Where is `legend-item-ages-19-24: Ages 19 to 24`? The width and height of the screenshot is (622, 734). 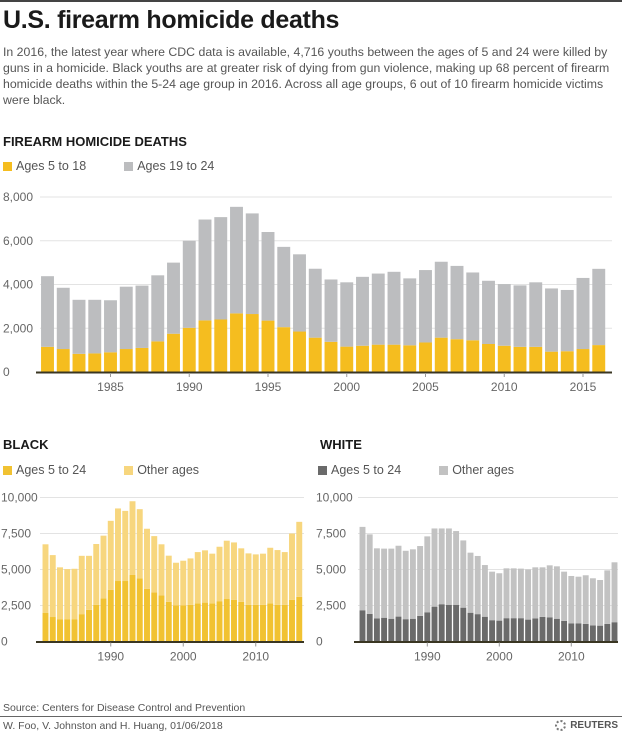 legend-item-ages-19-24: Ages 19 to 24 is located at coordinates (169, 166).